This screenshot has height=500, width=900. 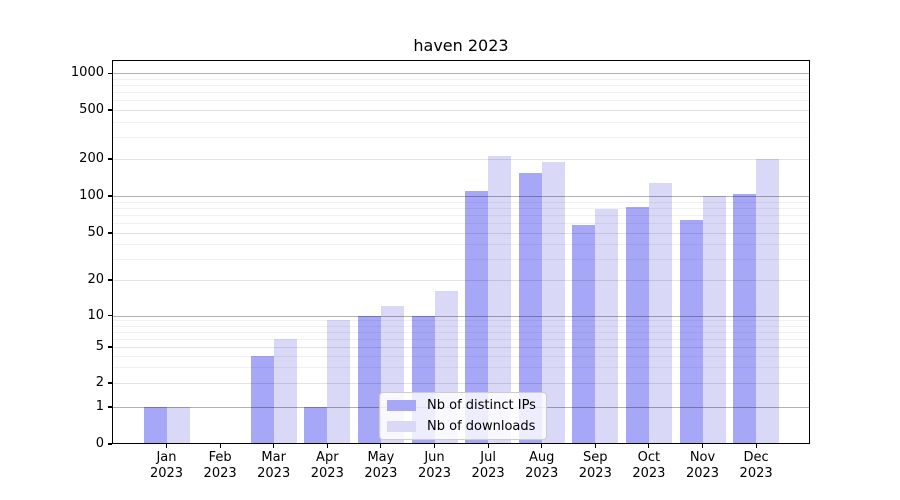 I want to click on legend-swatch-downloads-icon, so click(x=401, y=426).